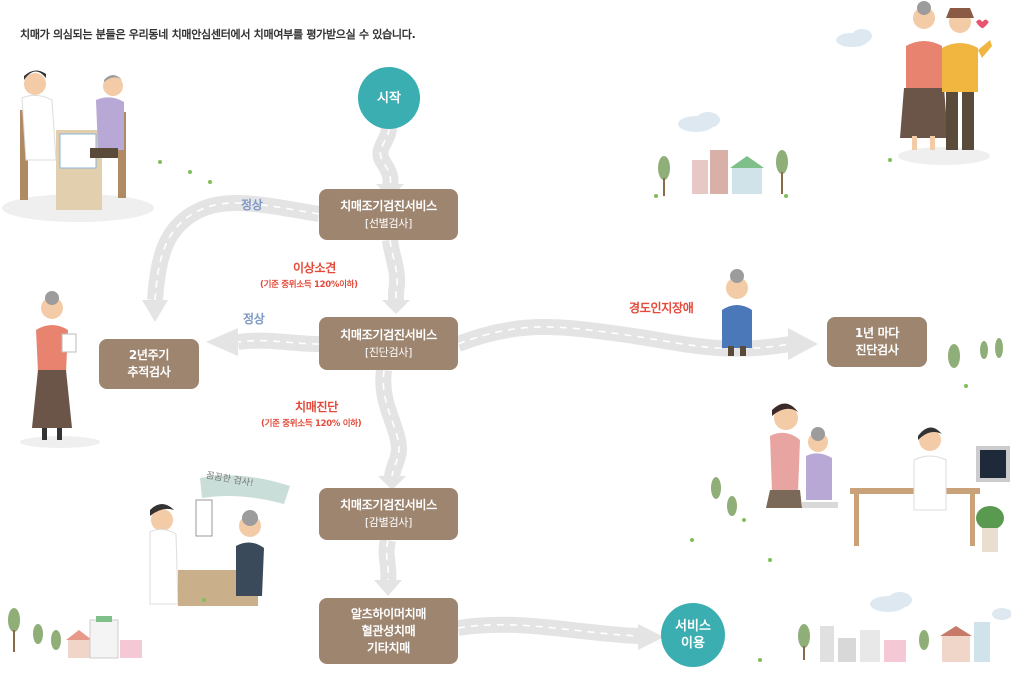  Describe the element at coordinates (388, 223) in the screenshot. I see `screening-sub: [선별검사]` at that location.